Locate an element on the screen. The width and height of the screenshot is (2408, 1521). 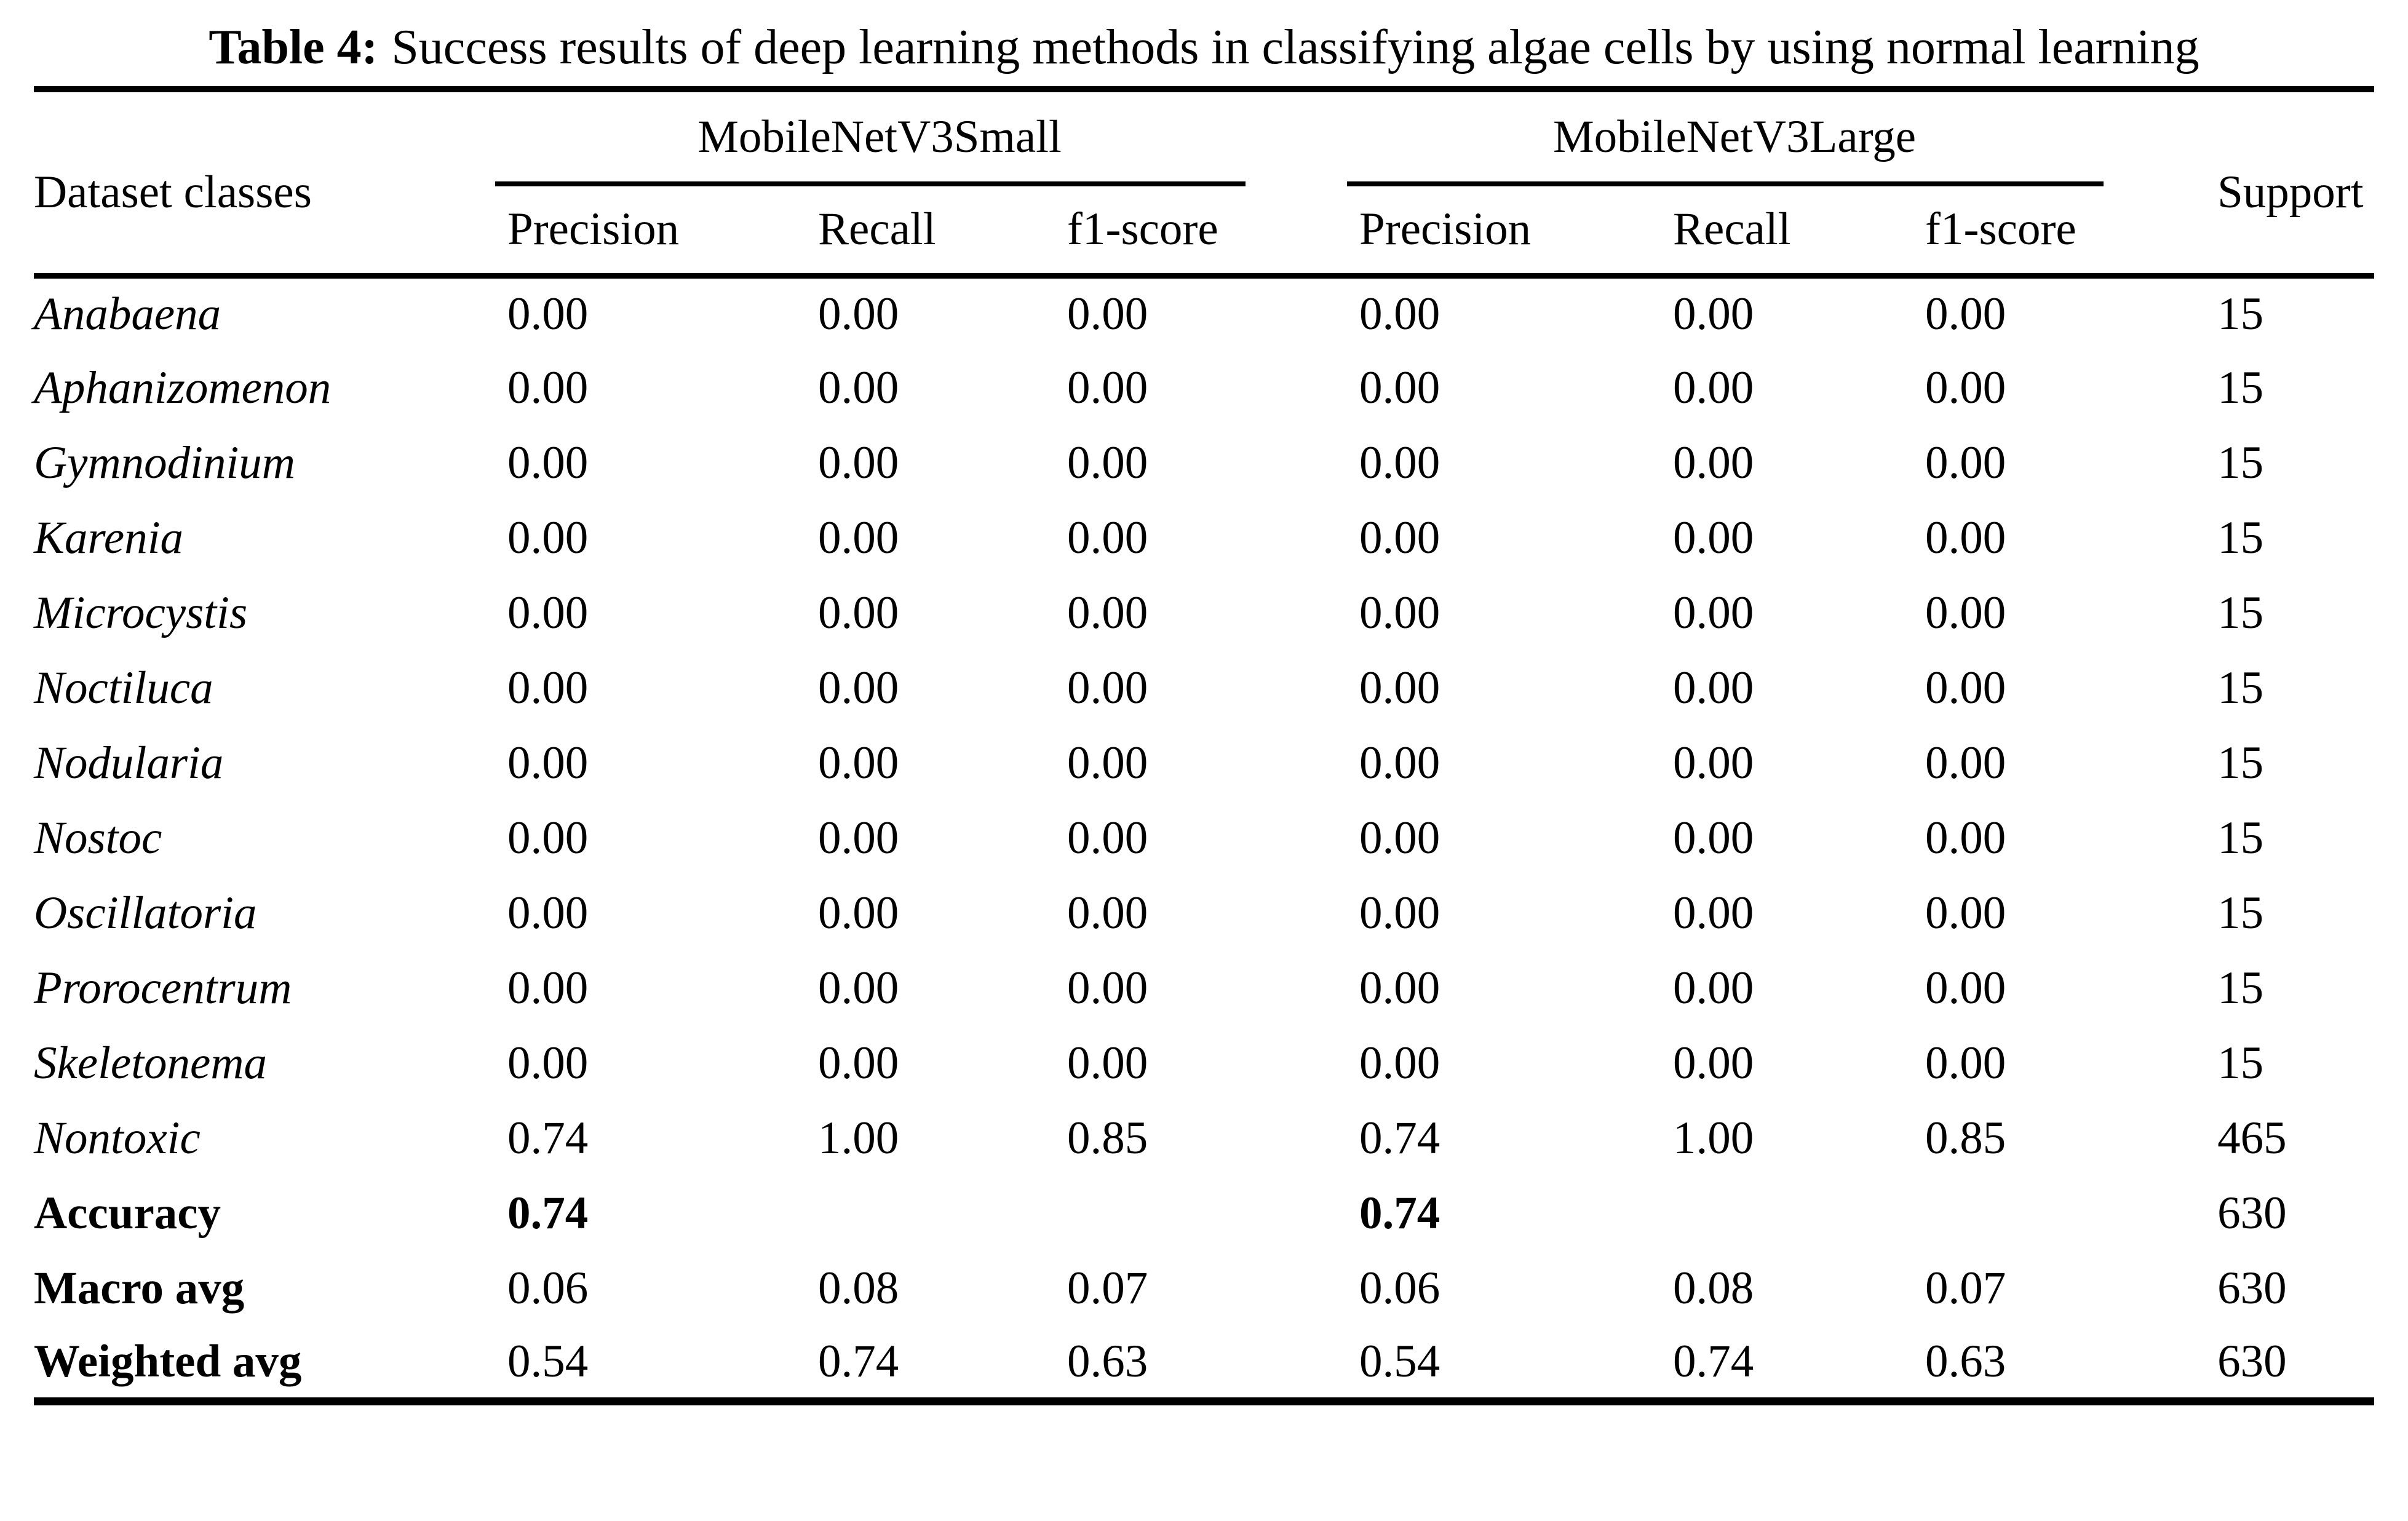
dataset-classes-header: Dataset classes is located at coordinates (173, 192).